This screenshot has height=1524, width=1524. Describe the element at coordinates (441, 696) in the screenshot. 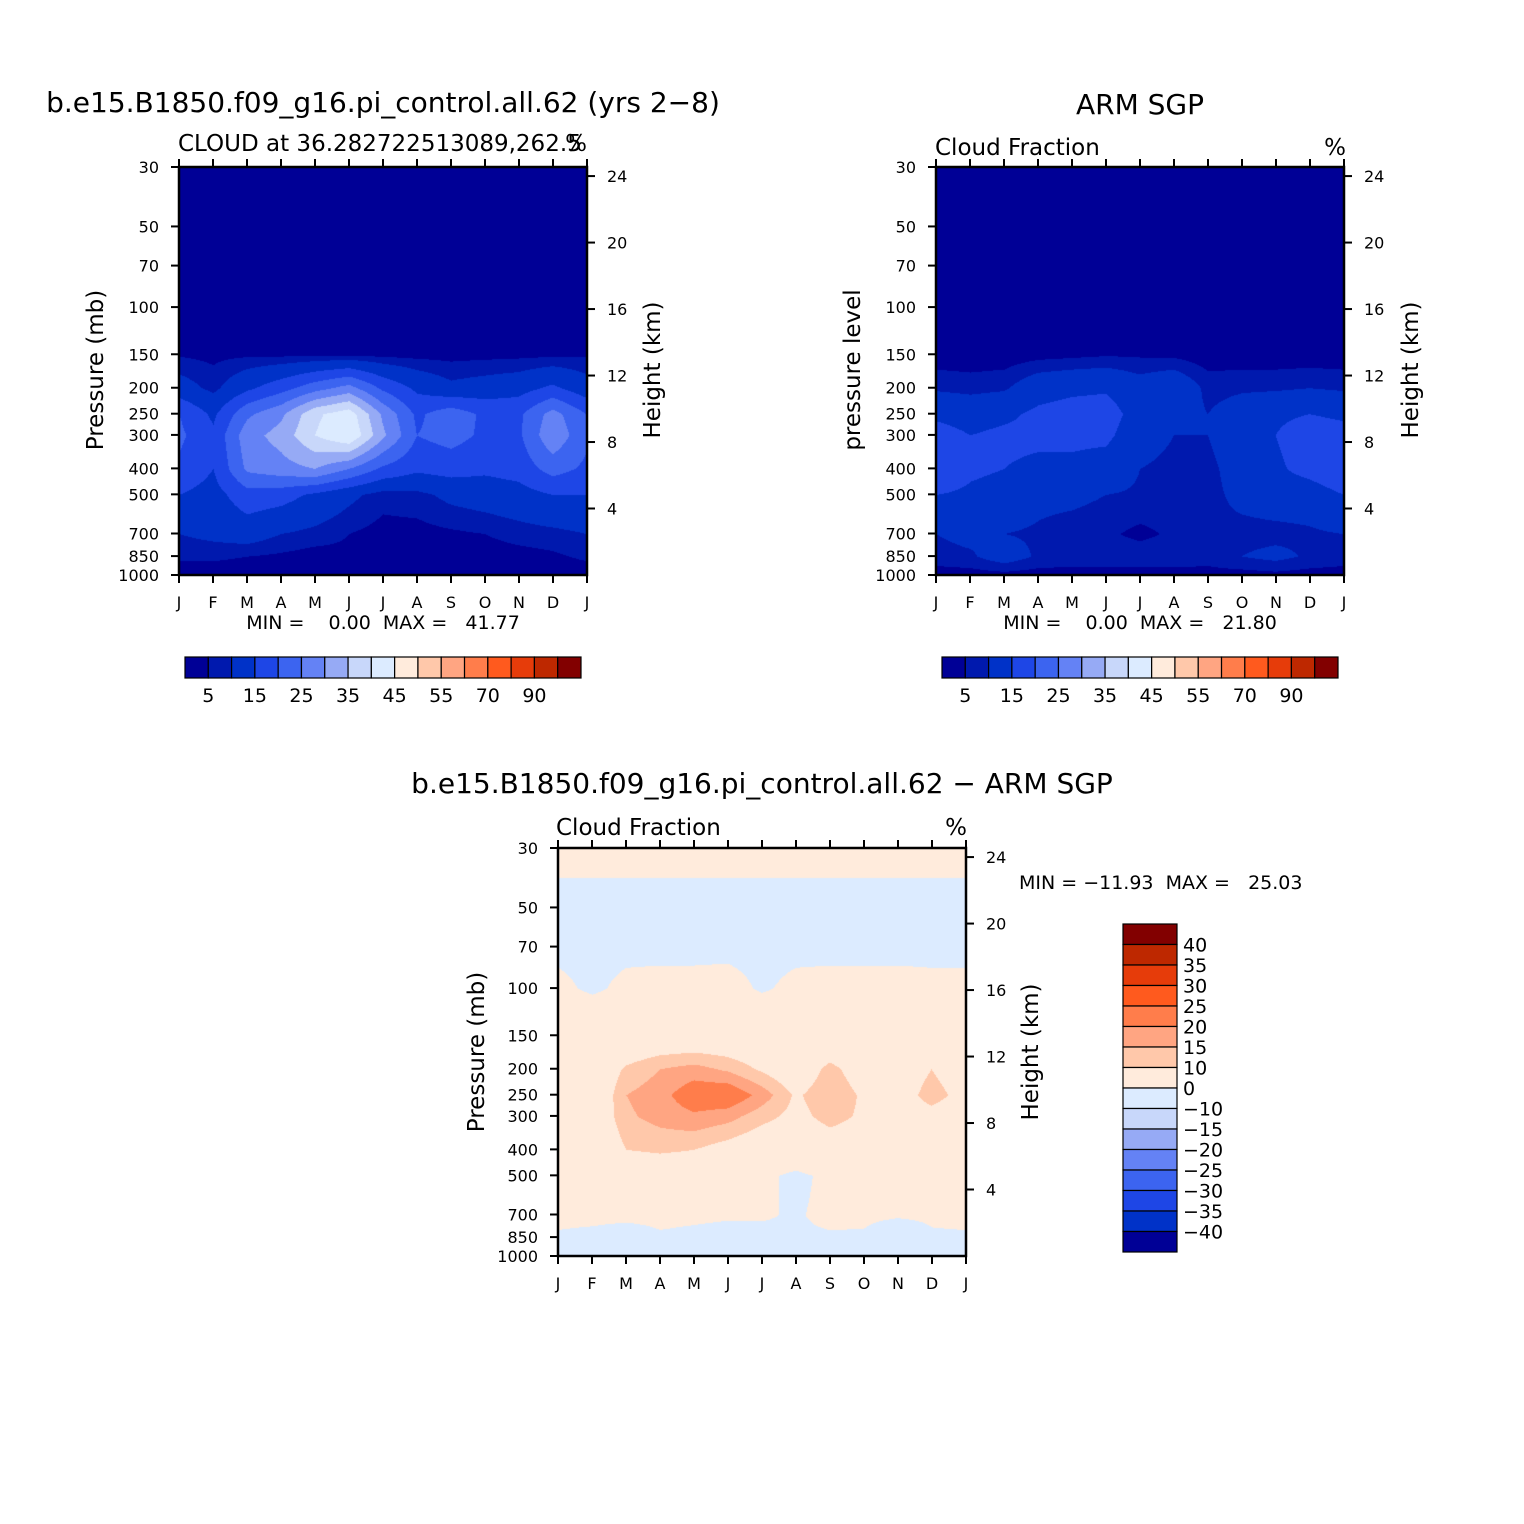

I see `colorbar-label: 55` at that location.